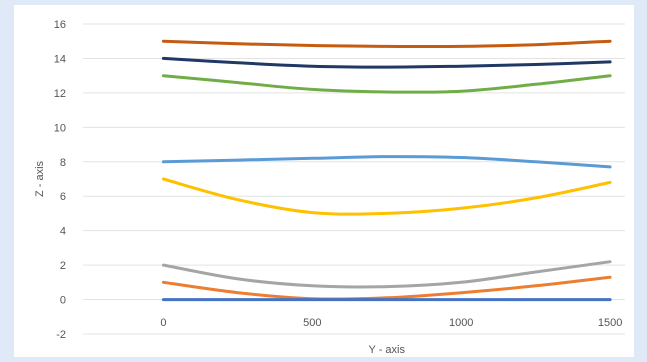 This screenshot has height=362, width=647. Describe the element at coordinates (60, 25) in the screenshot. I see `y-tick-label: 16` at that location.